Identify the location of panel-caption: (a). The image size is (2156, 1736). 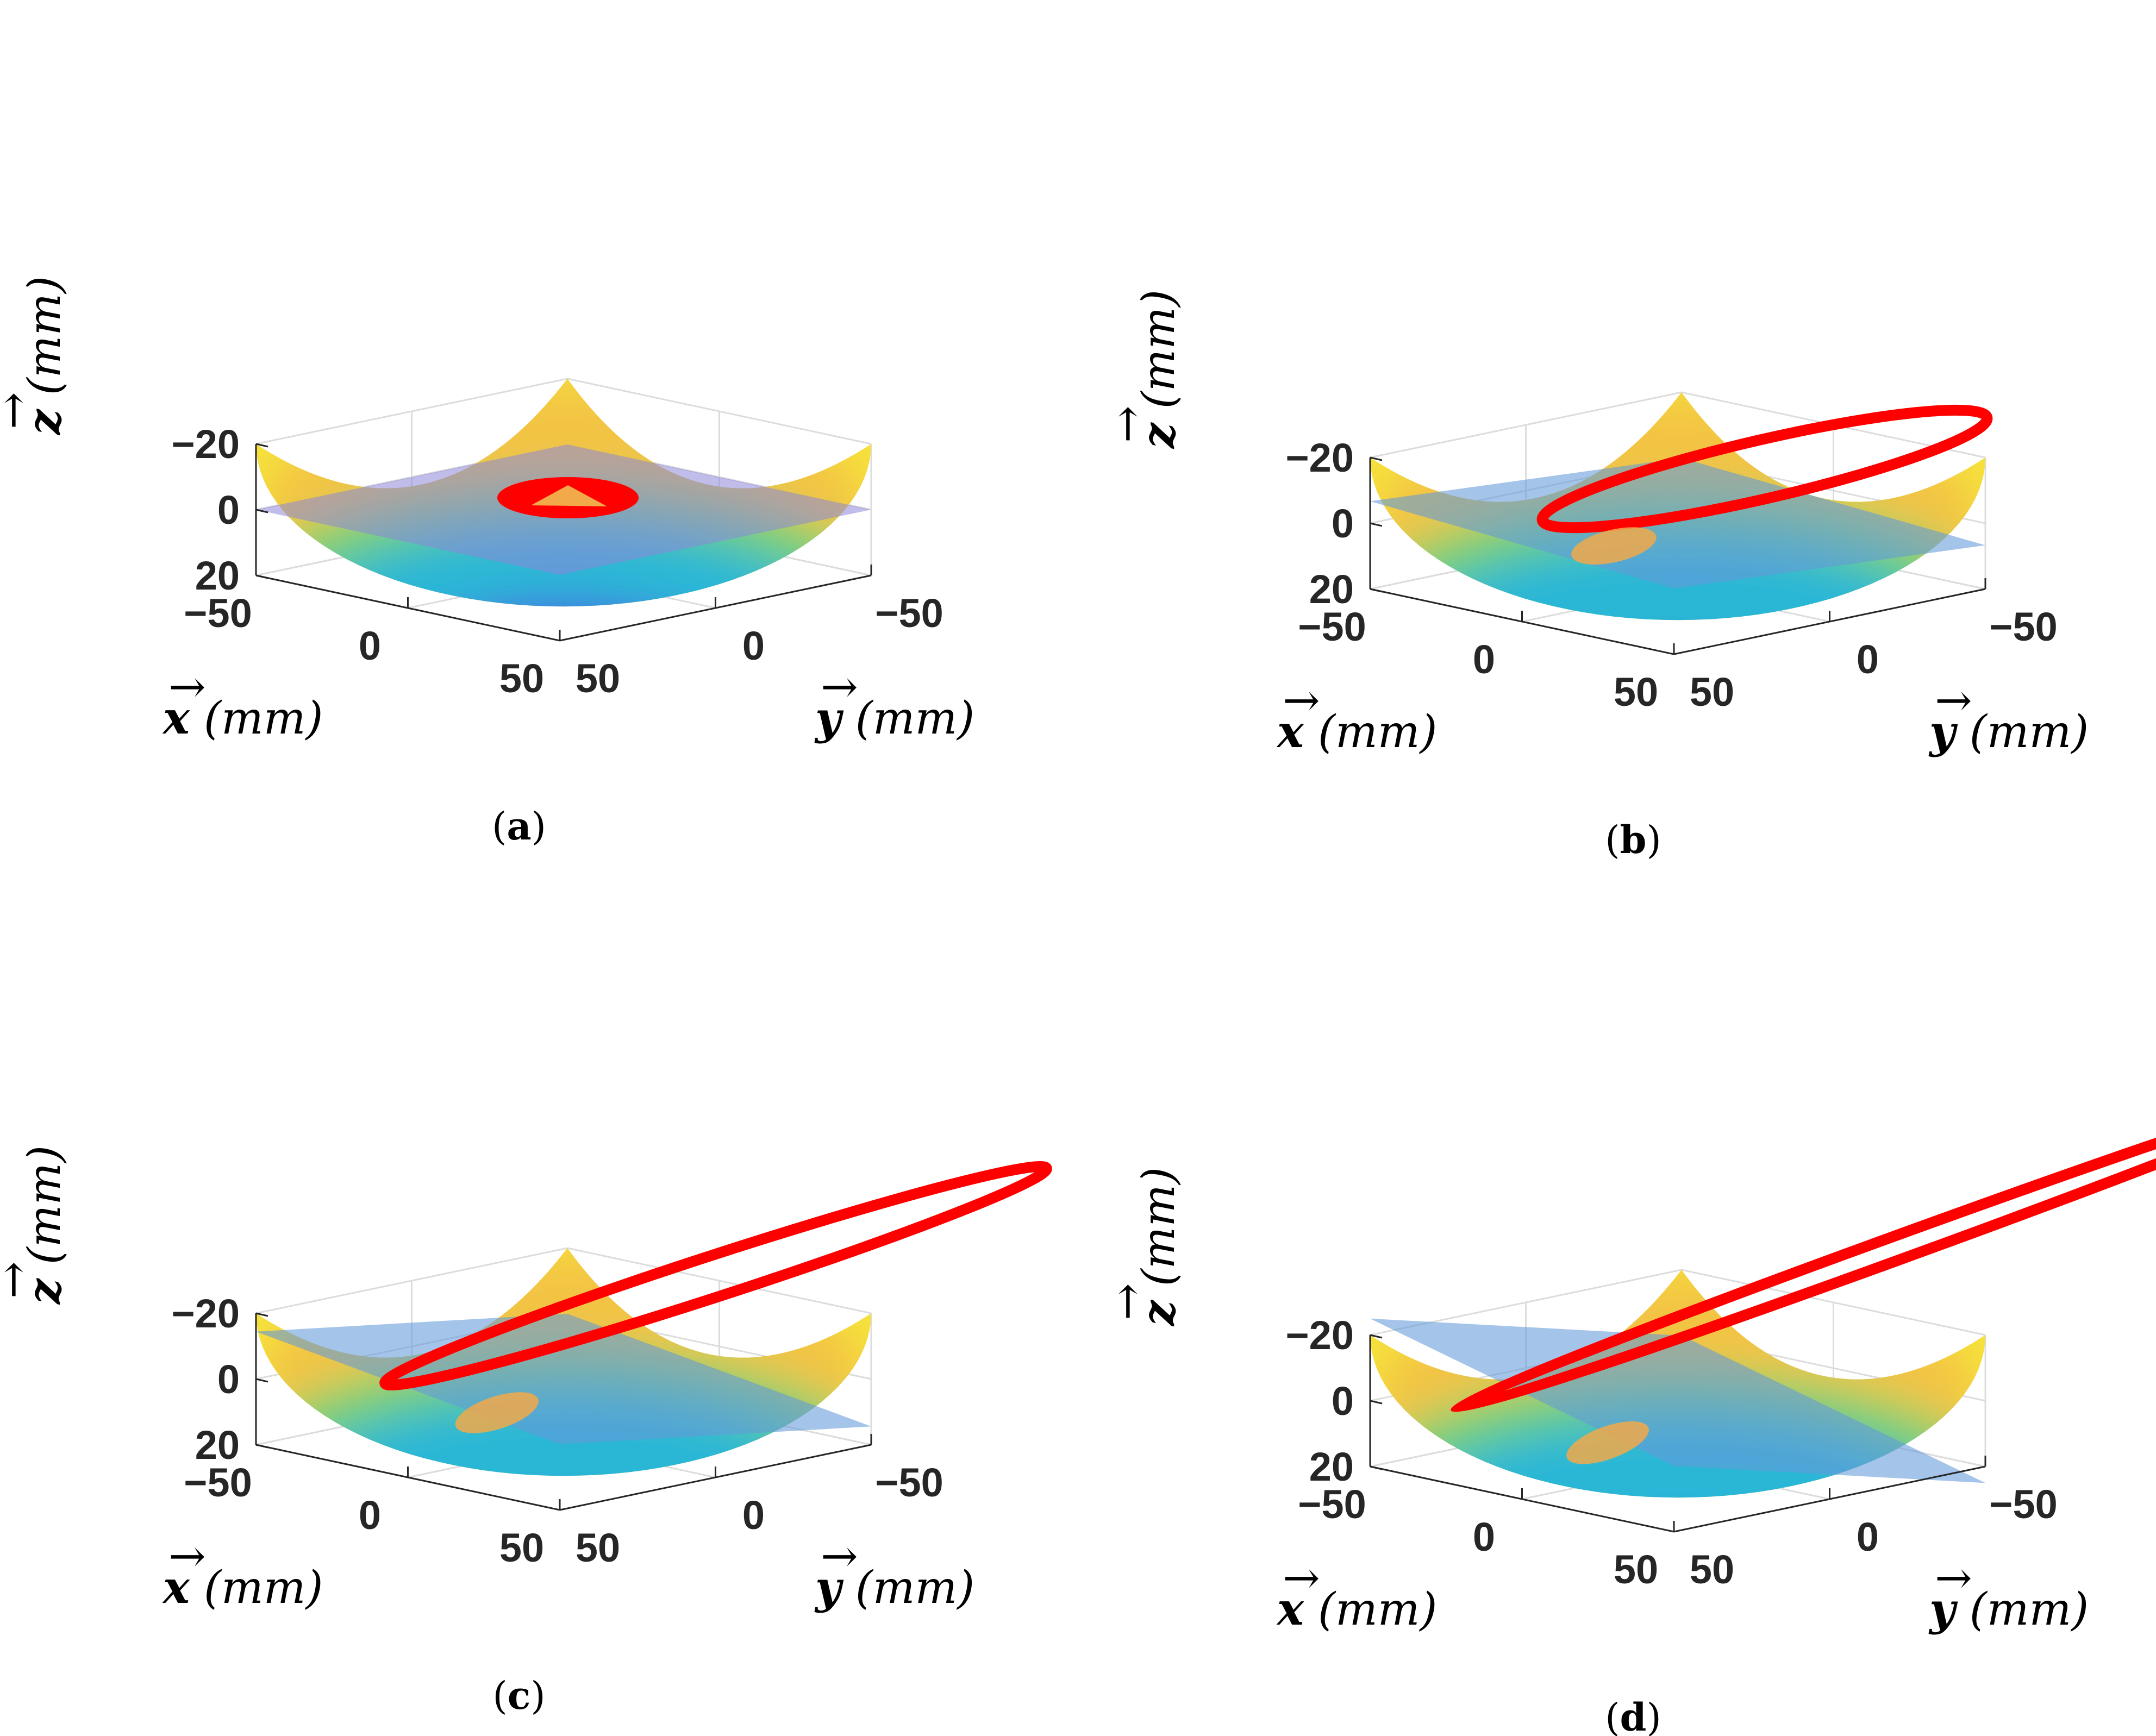
(519, 826).